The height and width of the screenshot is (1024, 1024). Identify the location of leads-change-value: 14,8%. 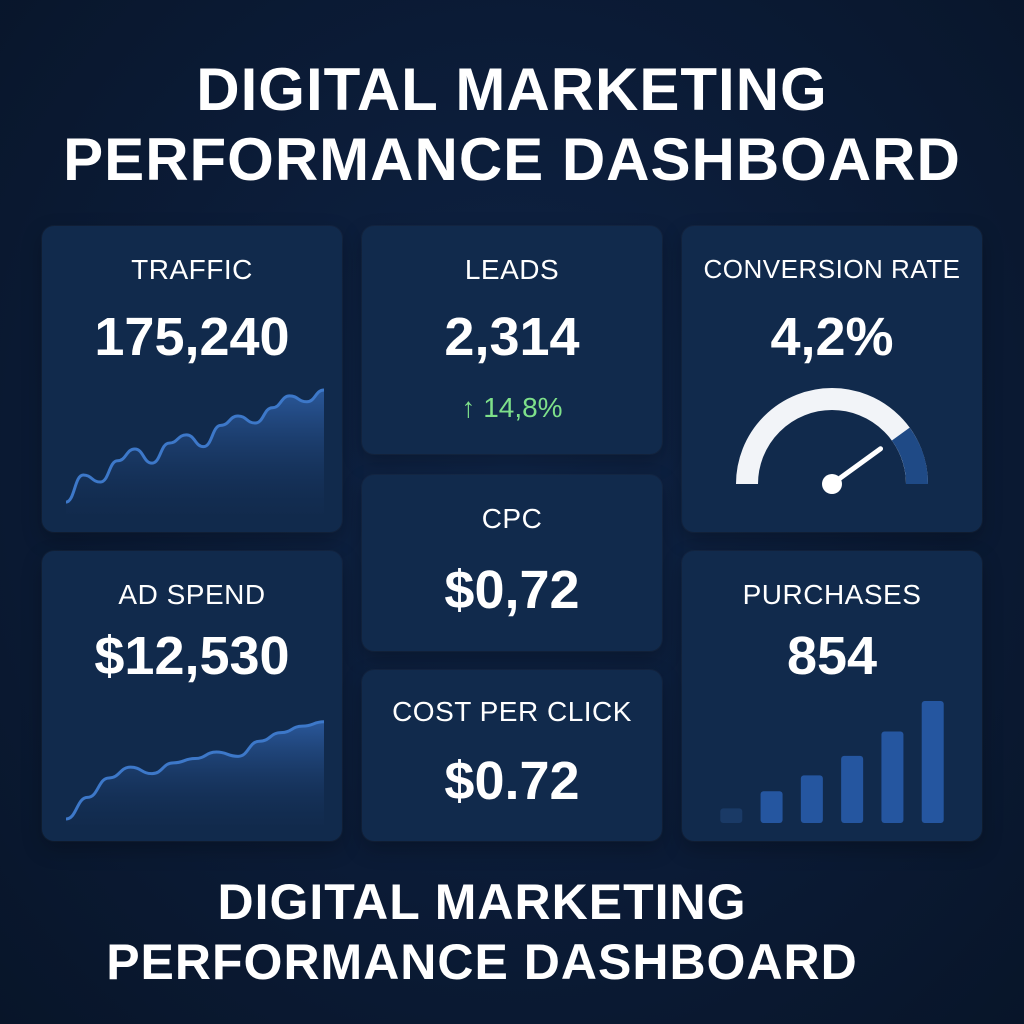
(523, 407).